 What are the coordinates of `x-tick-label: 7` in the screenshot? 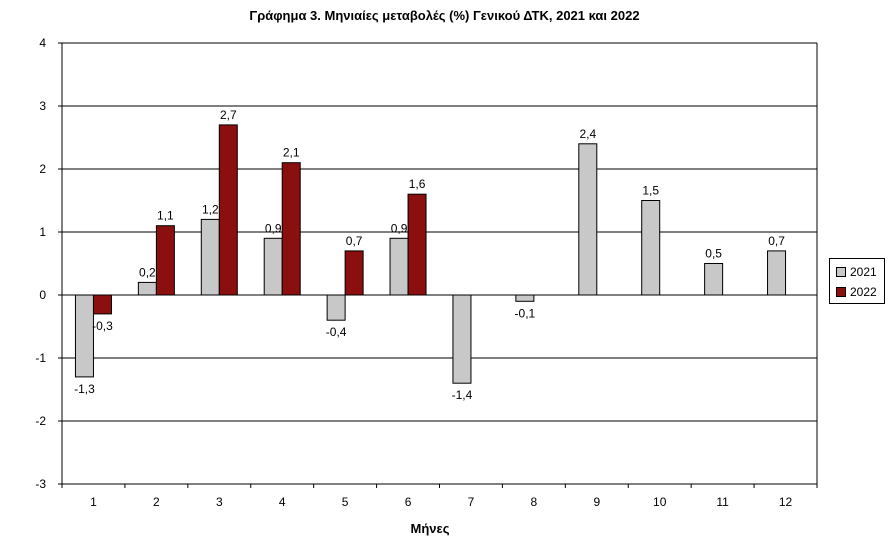 It's located at (471, 502).